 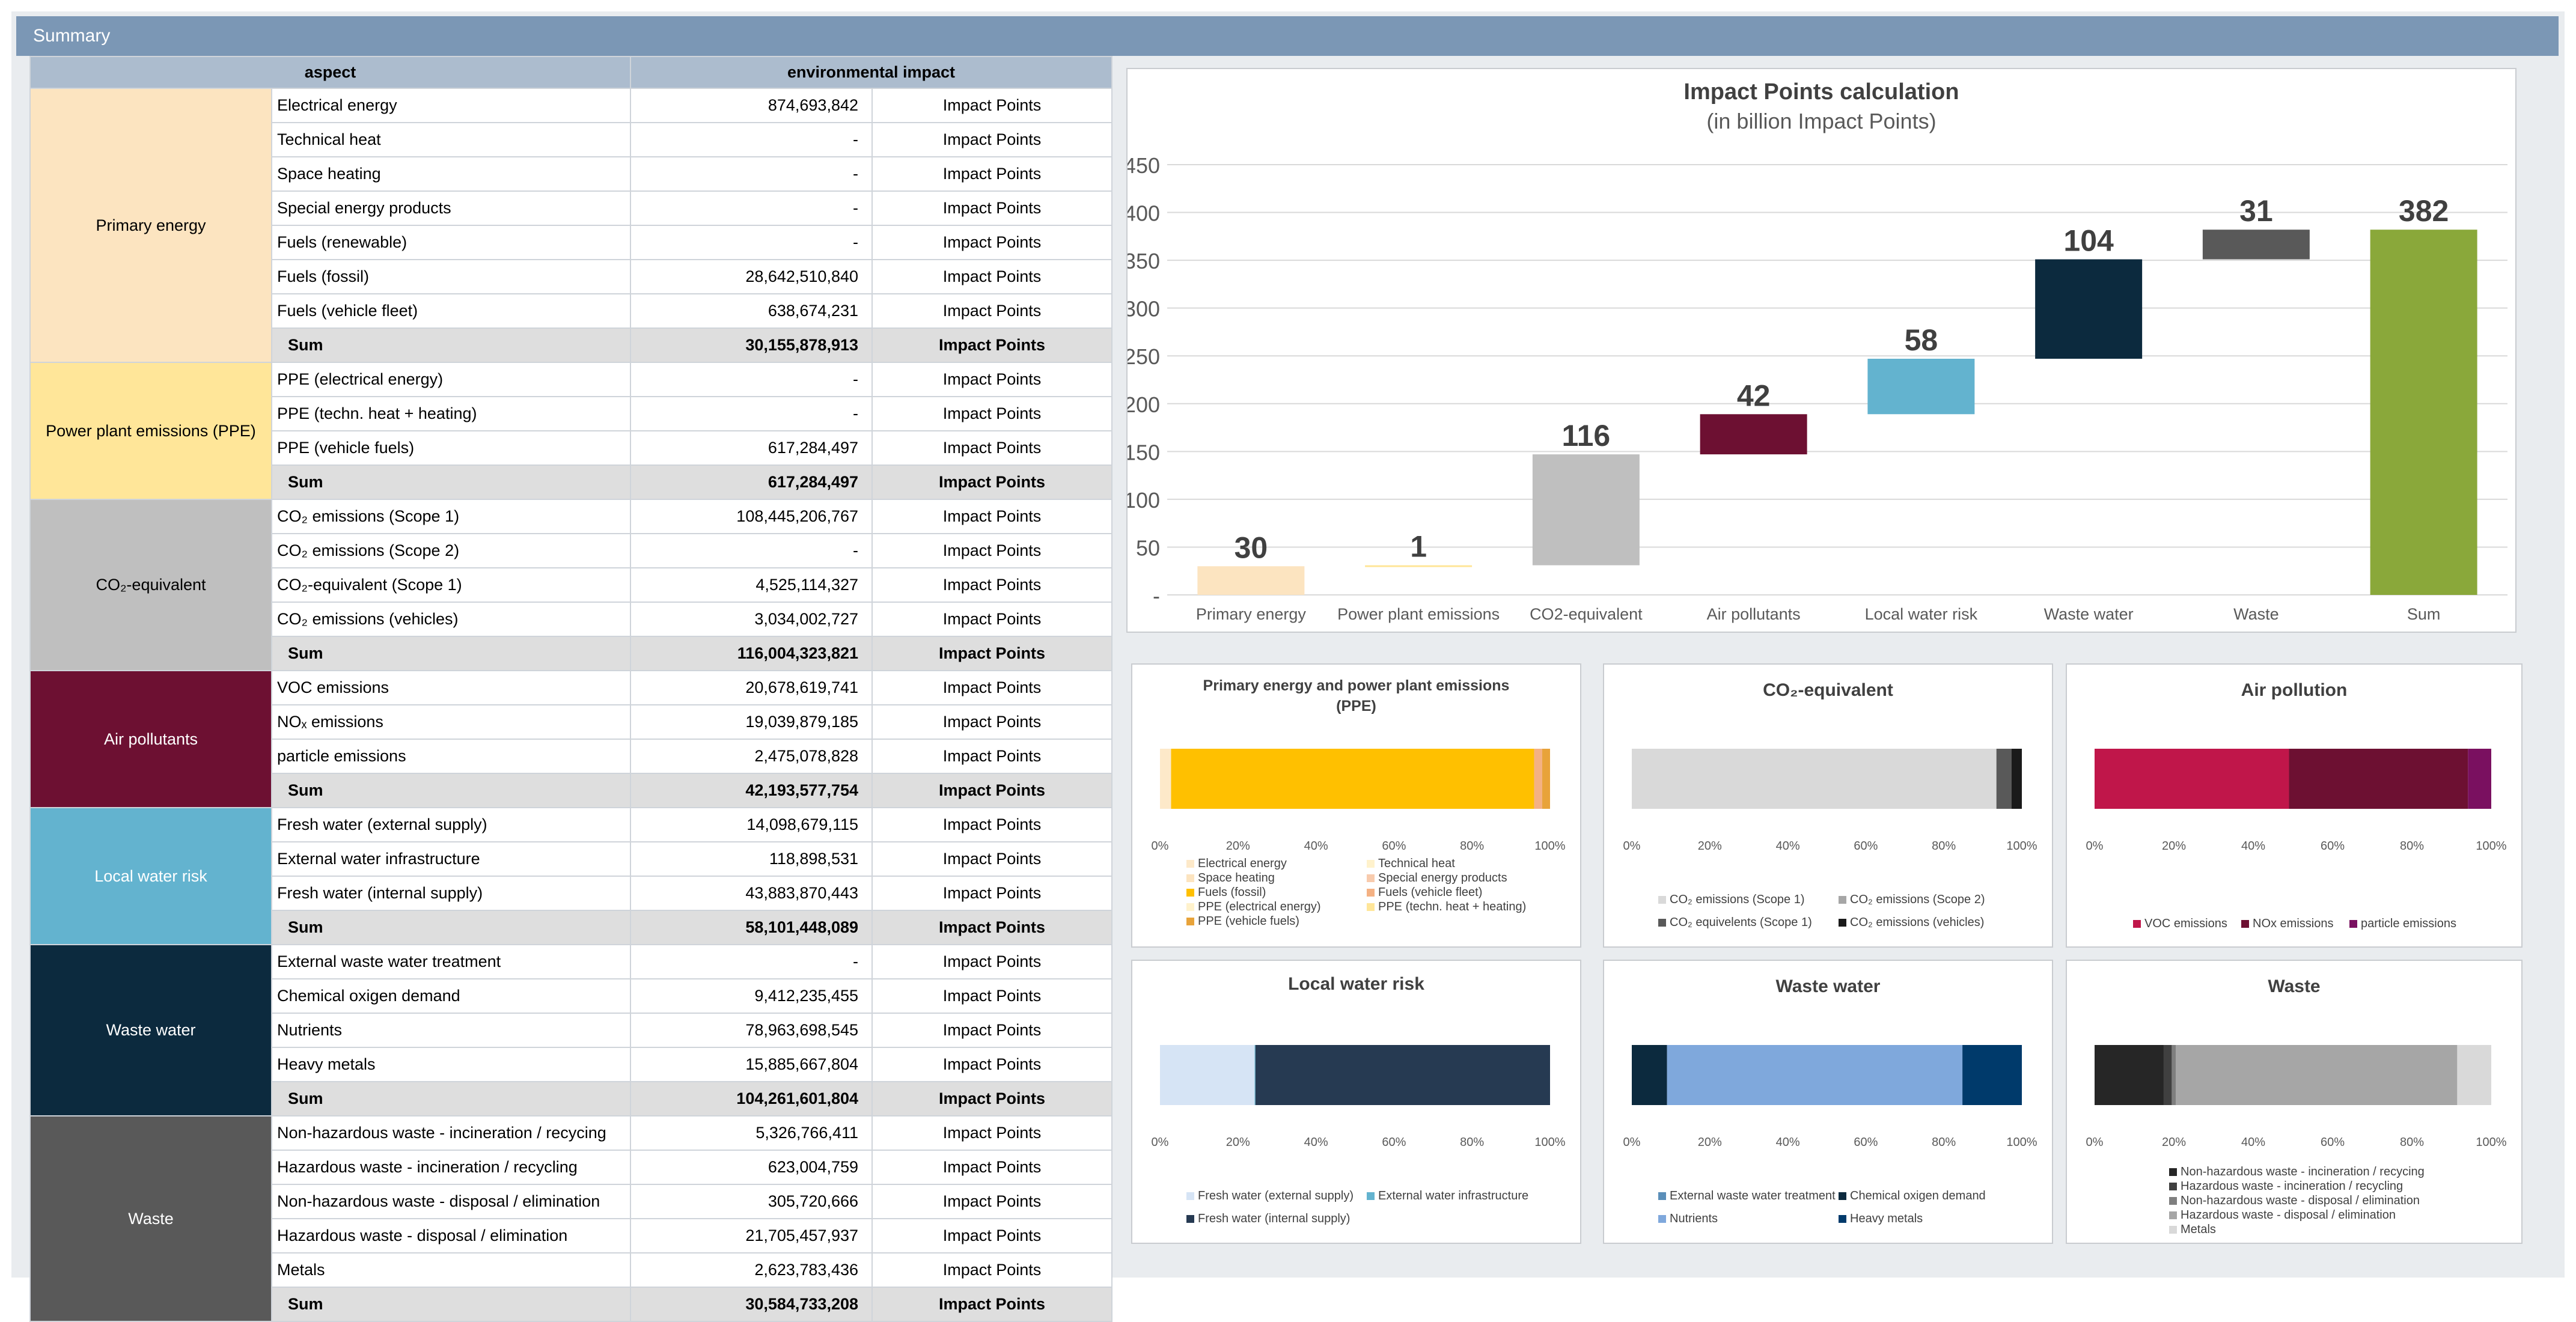 I want to click on row-label: External water infrastructure, so click(x=451, y=859).